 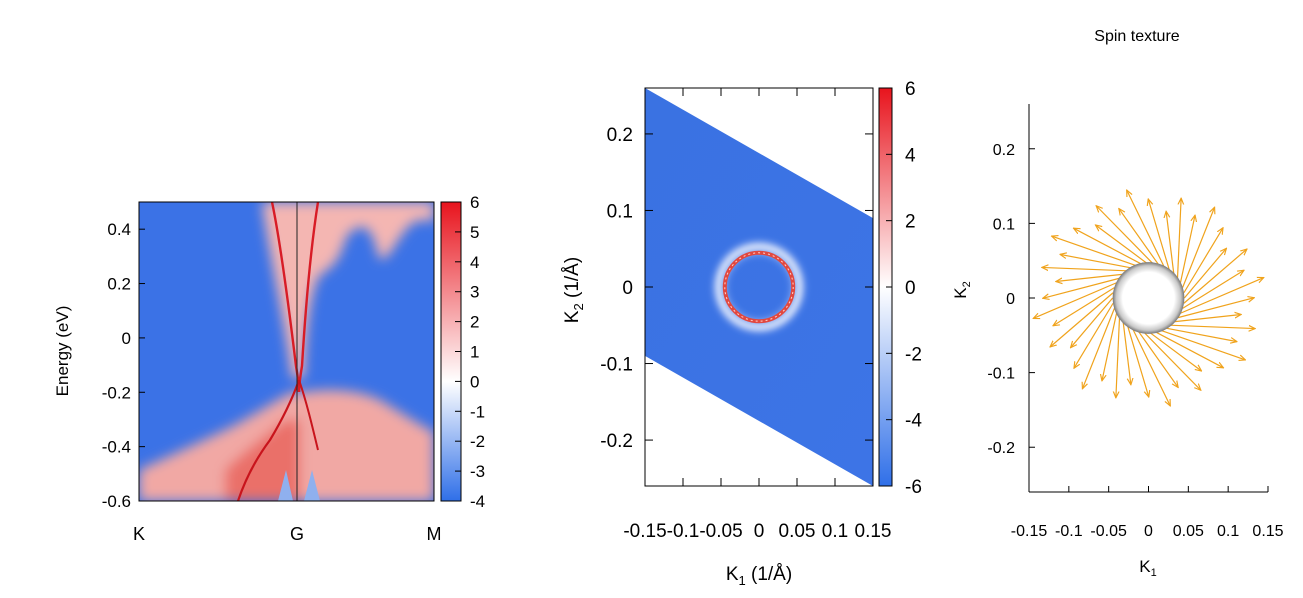 I want to click on contour-y-tick-label: -0.1, so click(x=616, y=365).